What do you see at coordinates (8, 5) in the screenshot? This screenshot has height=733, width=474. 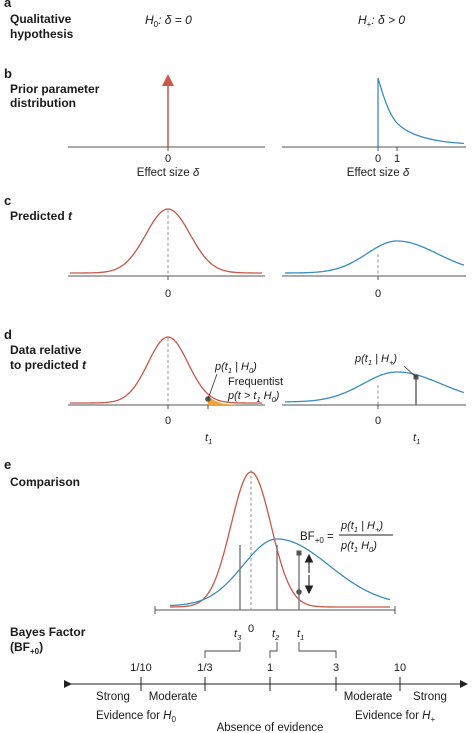 I see `panel-a-letter: a` at bounding box center [8, 5].